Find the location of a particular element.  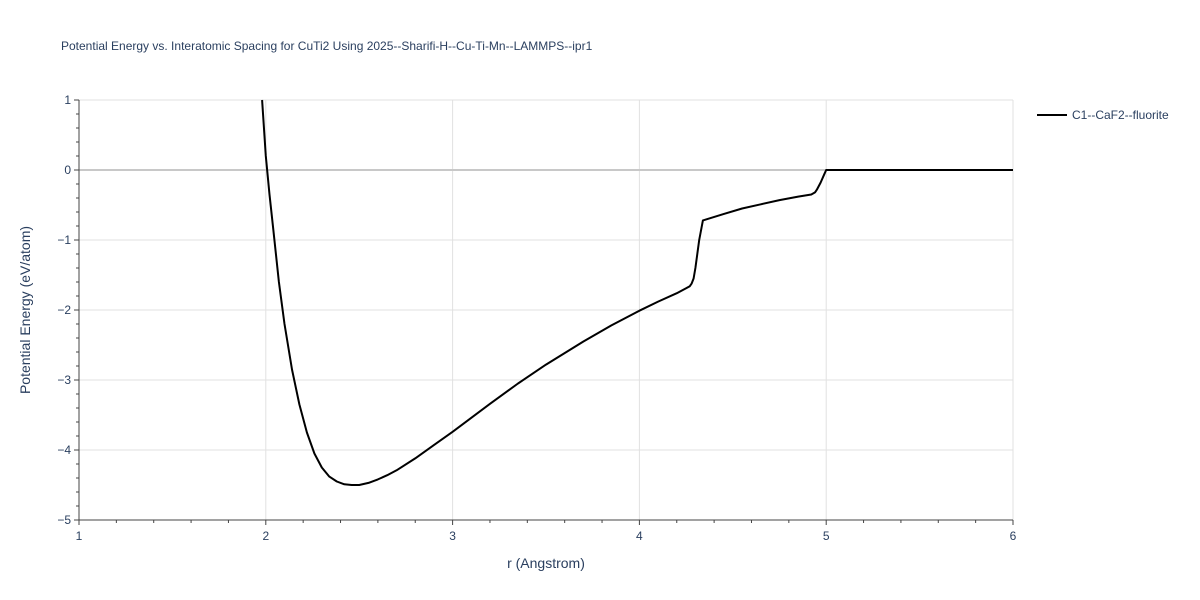

y-axis-title: Potential Energy (eV/atom) is located at coordinates (25, 310).